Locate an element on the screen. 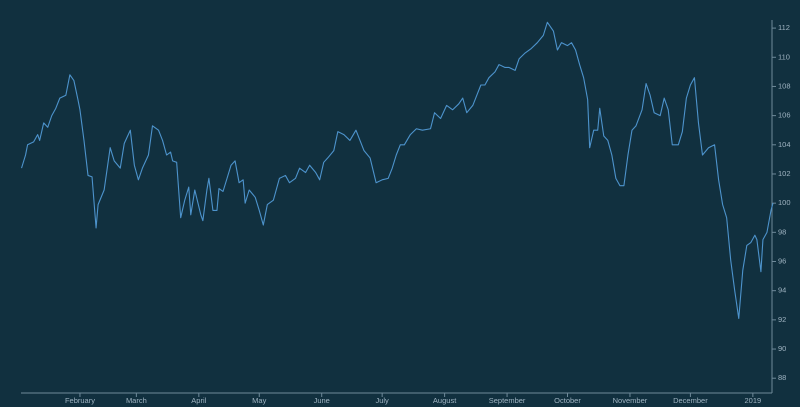  x-tick-label: March is located at coordinates (136, 400).